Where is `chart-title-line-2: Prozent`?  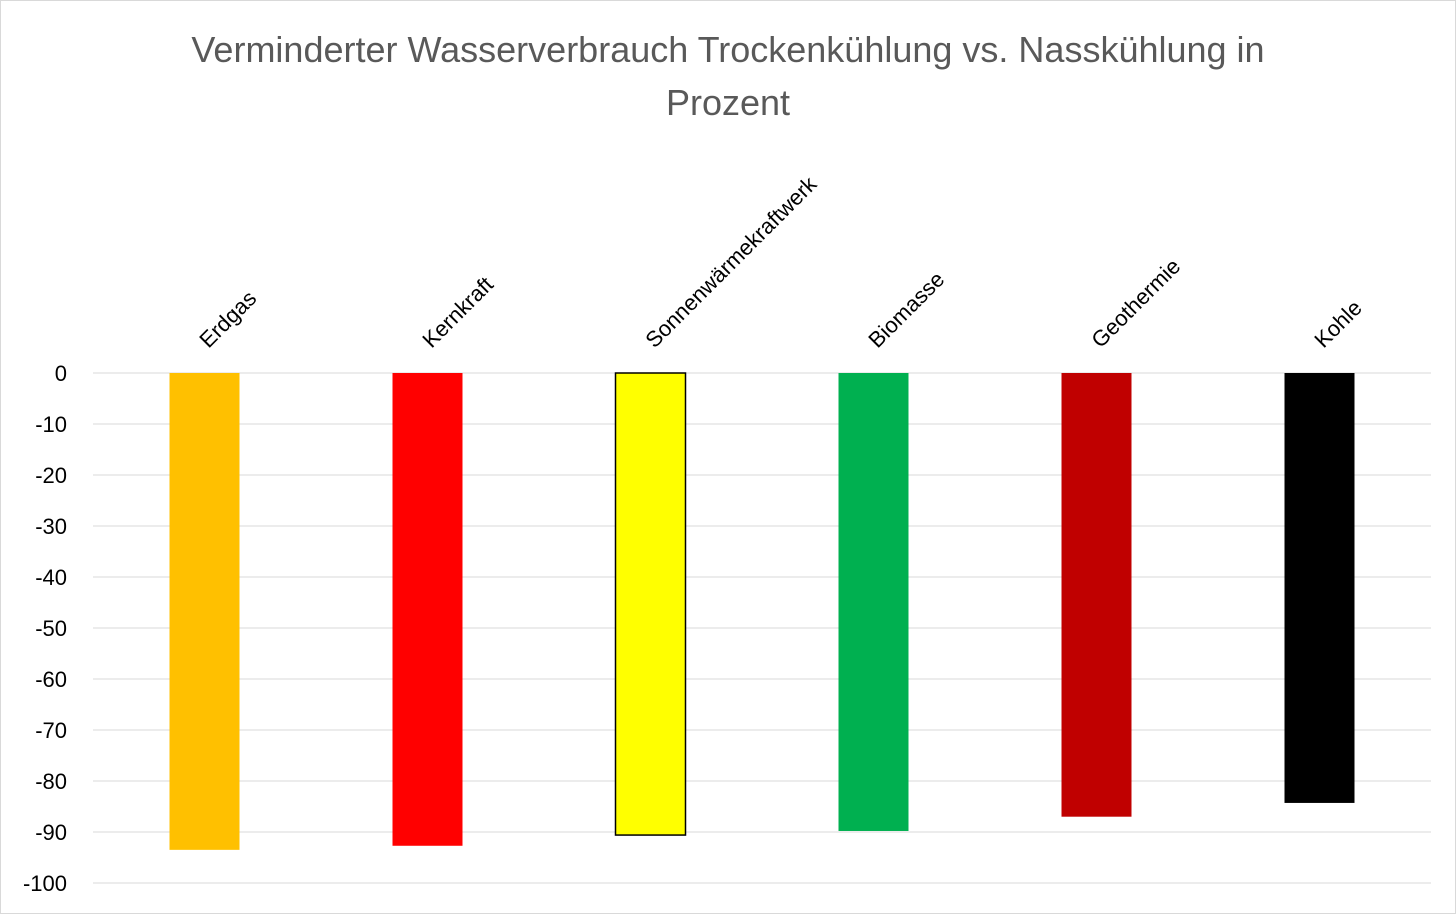
chart-title-line-2: Prozent is located at coordinates (728, 102).